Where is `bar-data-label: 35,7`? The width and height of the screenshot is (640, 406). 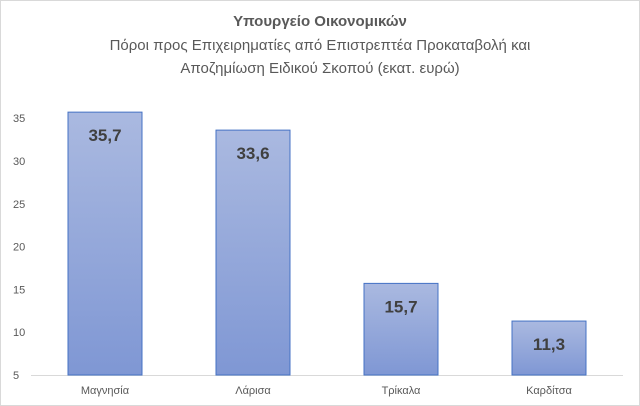 bar-data-label: 35,7 is located at coordinates (104, 135).